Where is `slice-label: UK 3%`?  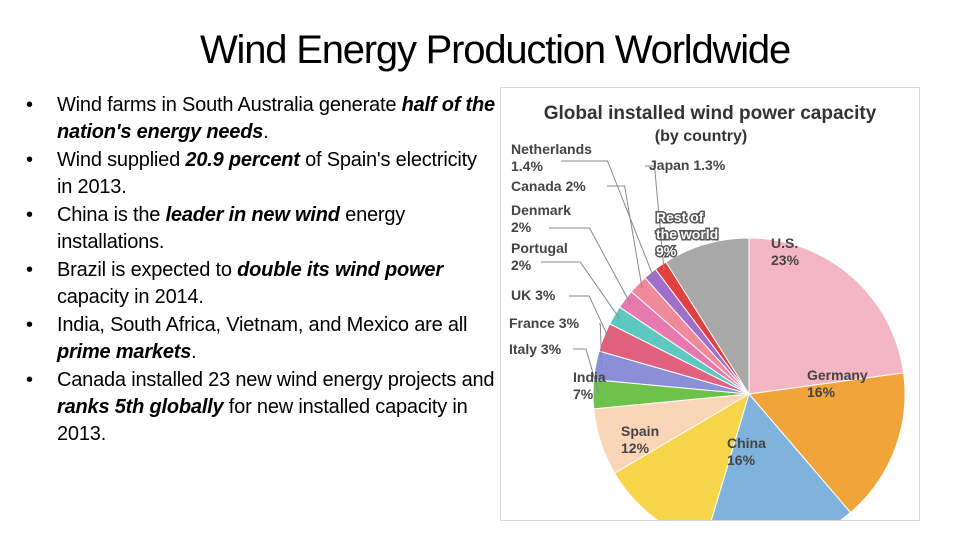 slice-label: UK 3% is located at coordinates (533, 295).